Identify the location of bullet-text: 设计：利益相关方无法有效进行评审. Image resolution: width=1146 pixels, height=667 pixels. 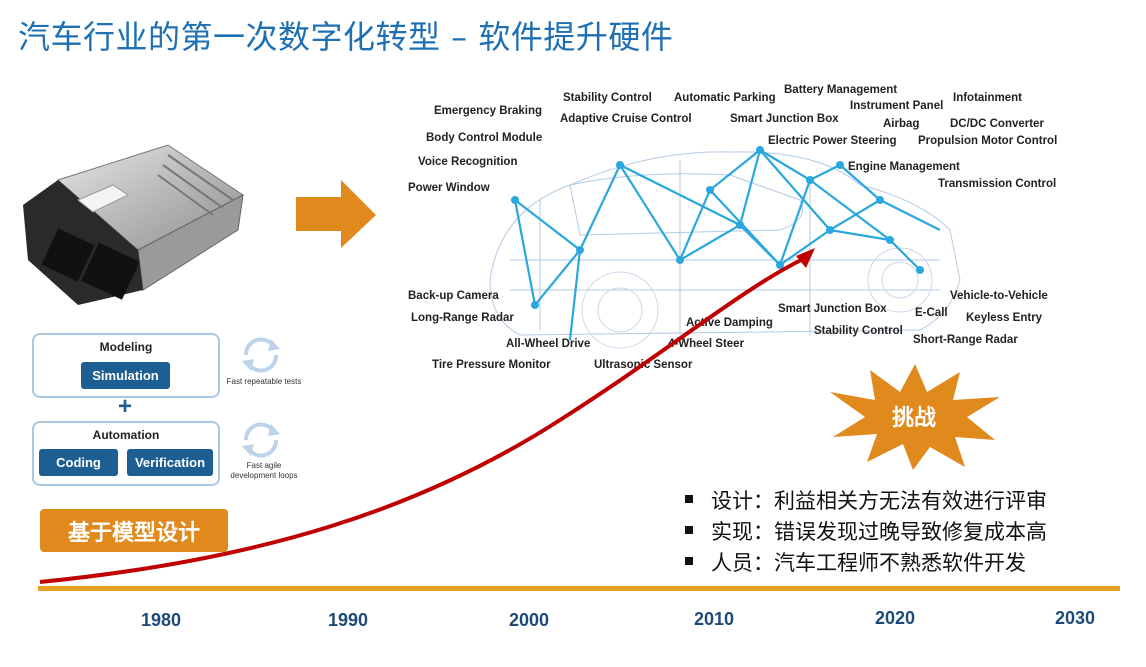
(879, 501).